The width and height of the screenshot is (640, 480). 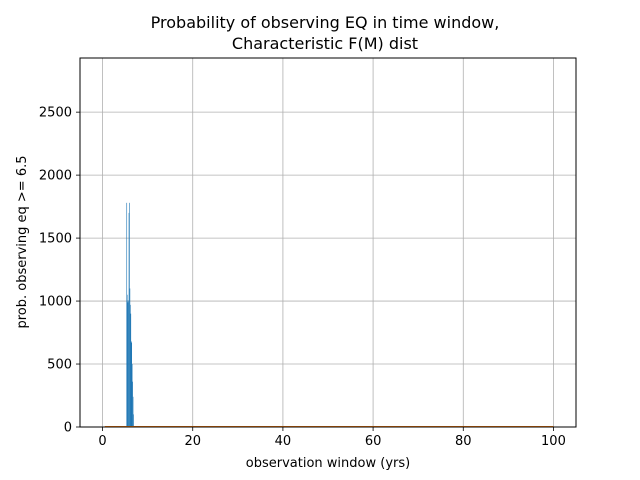 I want to click on x-tick-label: 40, so click(x=283, y=441).